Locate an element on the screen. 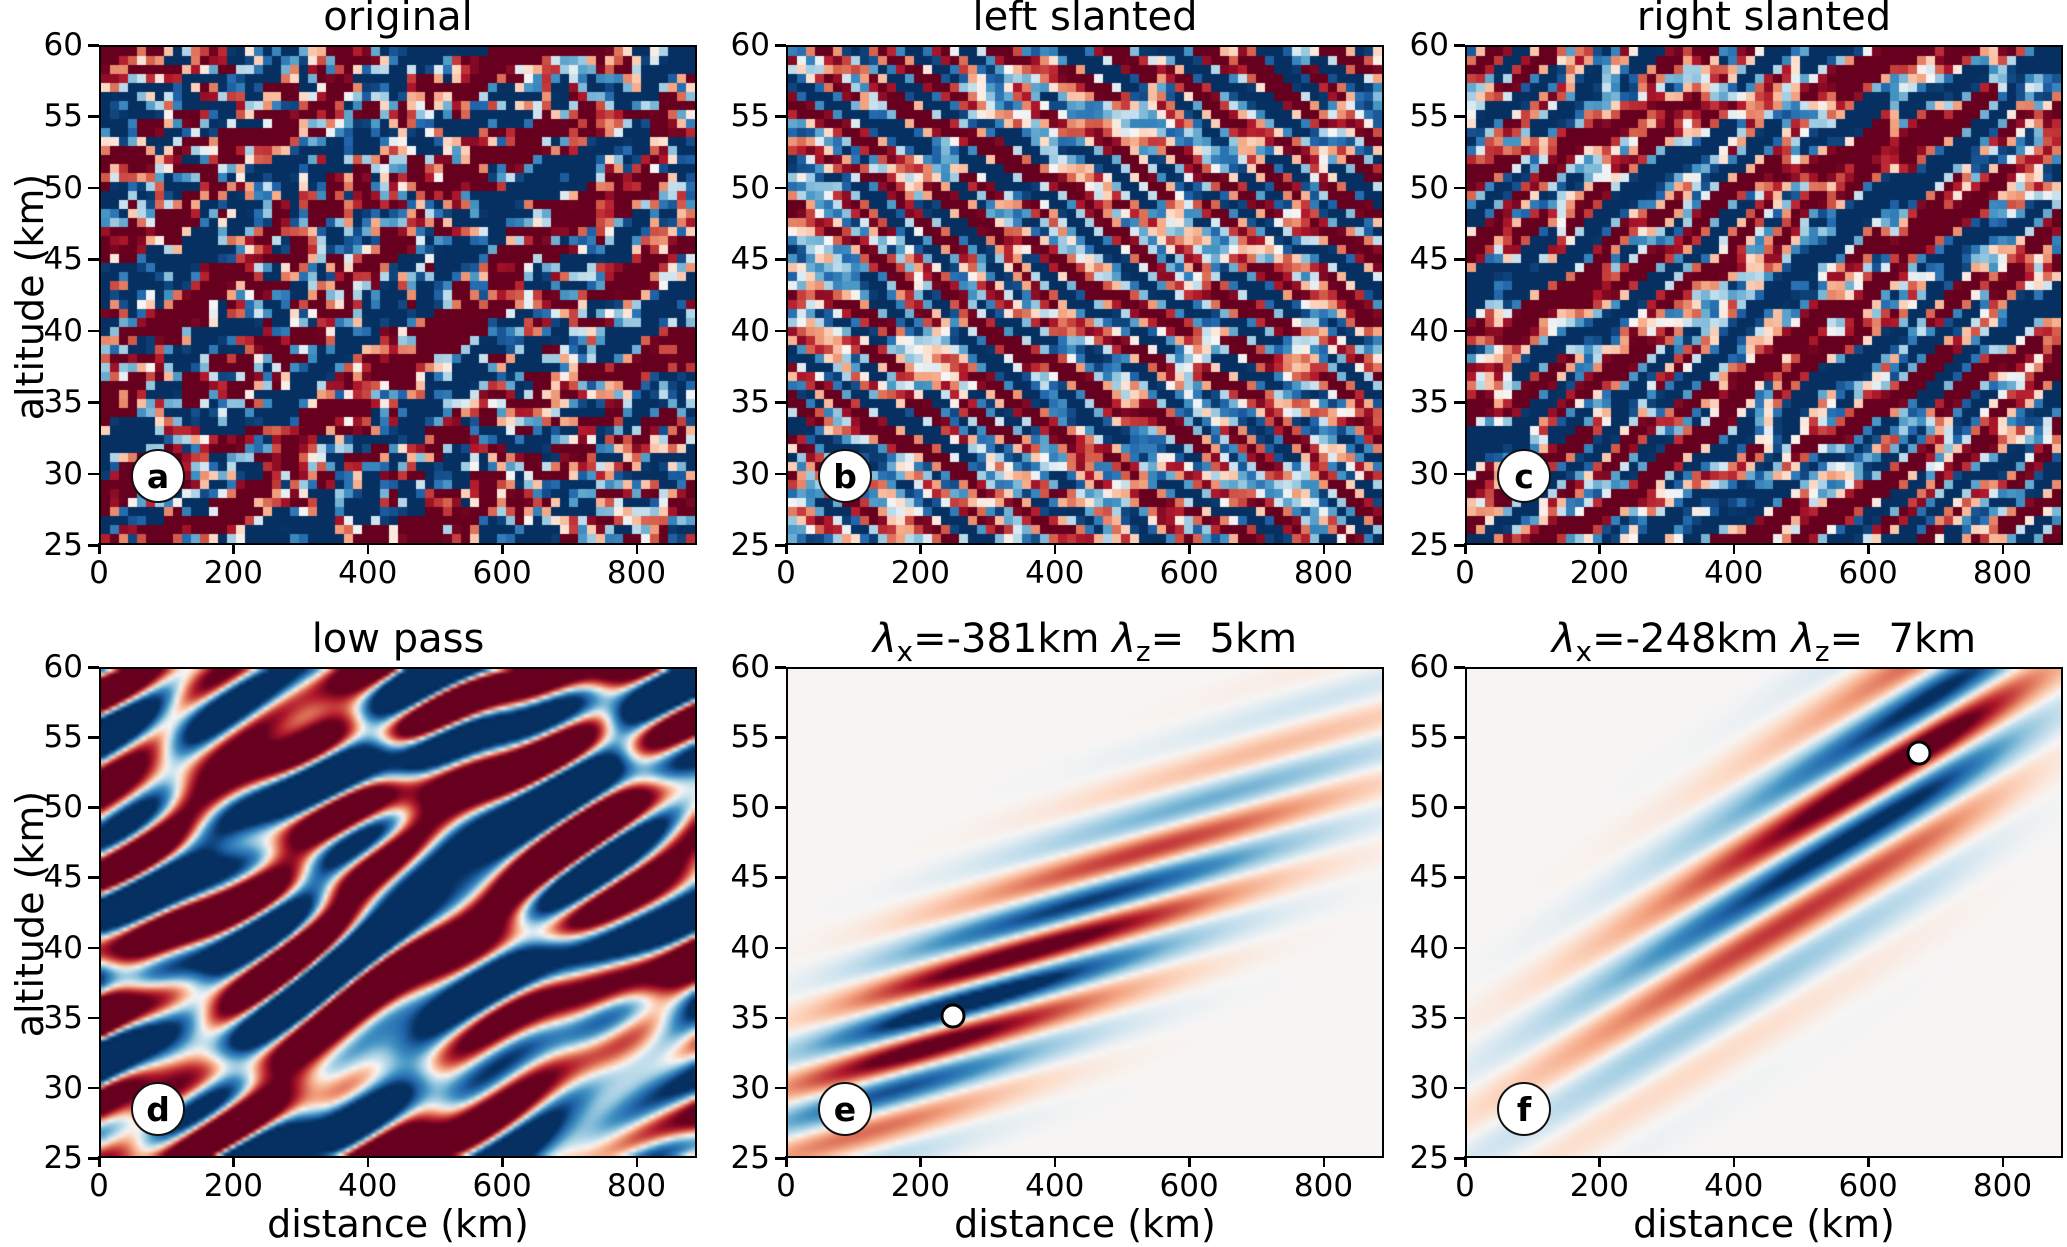 The image size is (2067, 1247). panel-title: original is located at coordinates (398, 20).